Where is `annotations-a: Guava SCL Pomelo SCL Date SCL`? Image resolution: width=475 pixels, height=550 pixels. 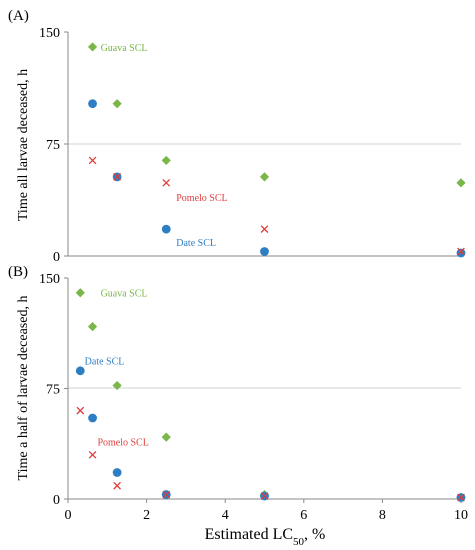
annotations-a: Guava SCL Pomelo SCL Date SCL is located at coordinates (164, 146).